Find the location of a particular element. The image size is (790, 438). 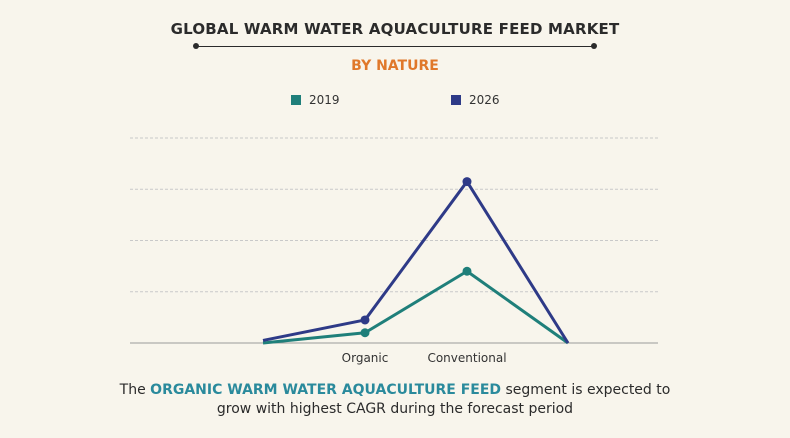

caption-suffix: segment is expected to is located at coordinates (586, 390).